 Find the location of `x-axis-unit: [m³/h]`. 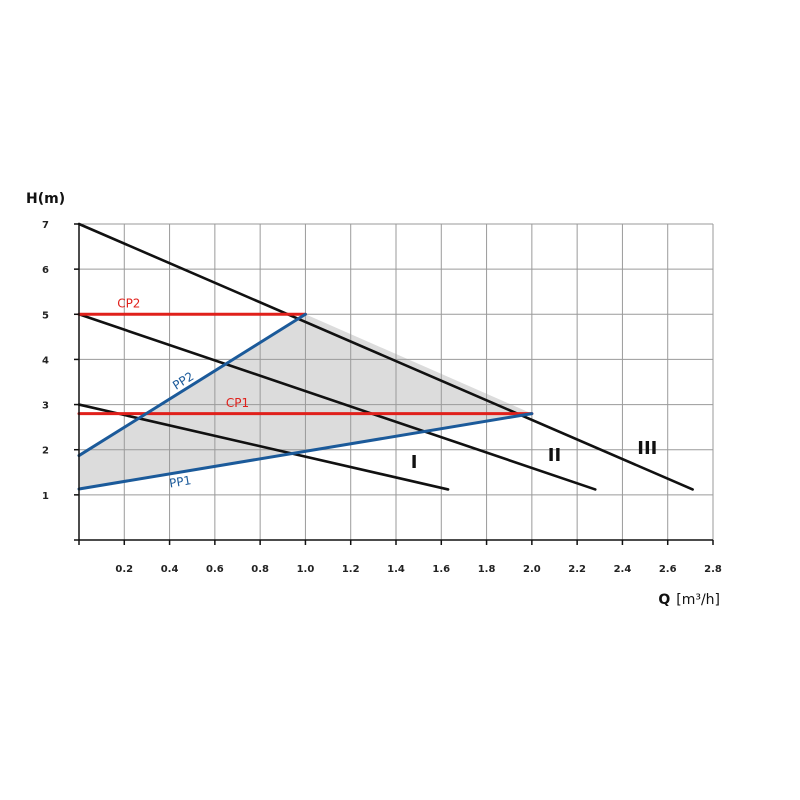

x-axis-unit: [m³/h] is located at coordinates (698, 600).